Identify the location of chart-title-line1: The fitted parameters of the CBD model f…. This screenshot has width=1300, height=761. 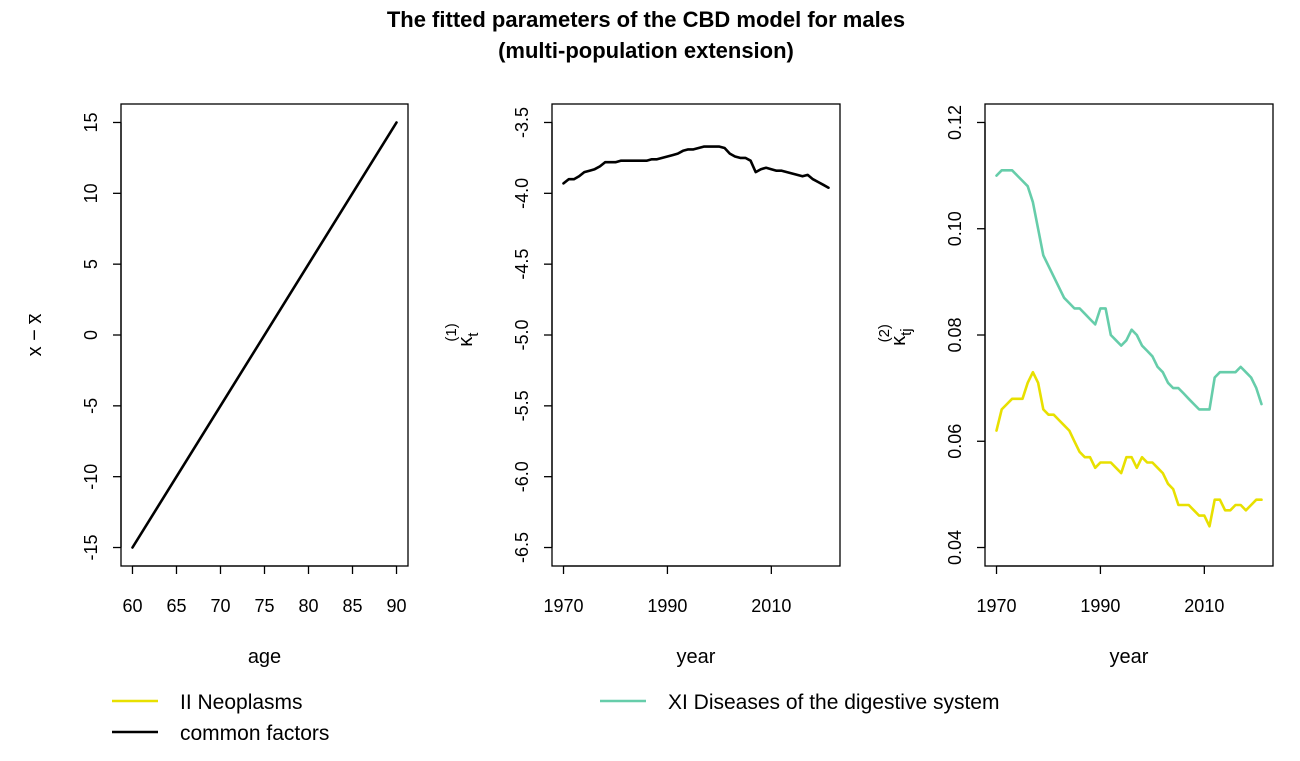
(646, 19).